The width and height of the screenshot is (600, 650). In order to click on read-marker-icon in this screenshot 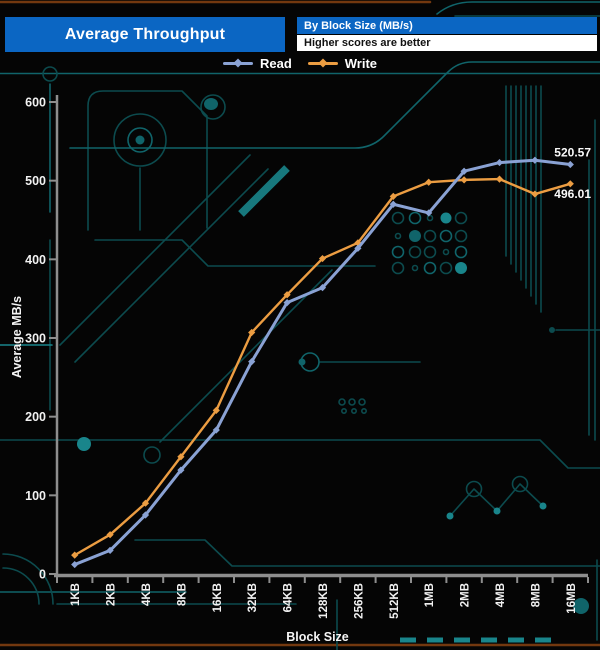, I will do `click(238, 62)`.